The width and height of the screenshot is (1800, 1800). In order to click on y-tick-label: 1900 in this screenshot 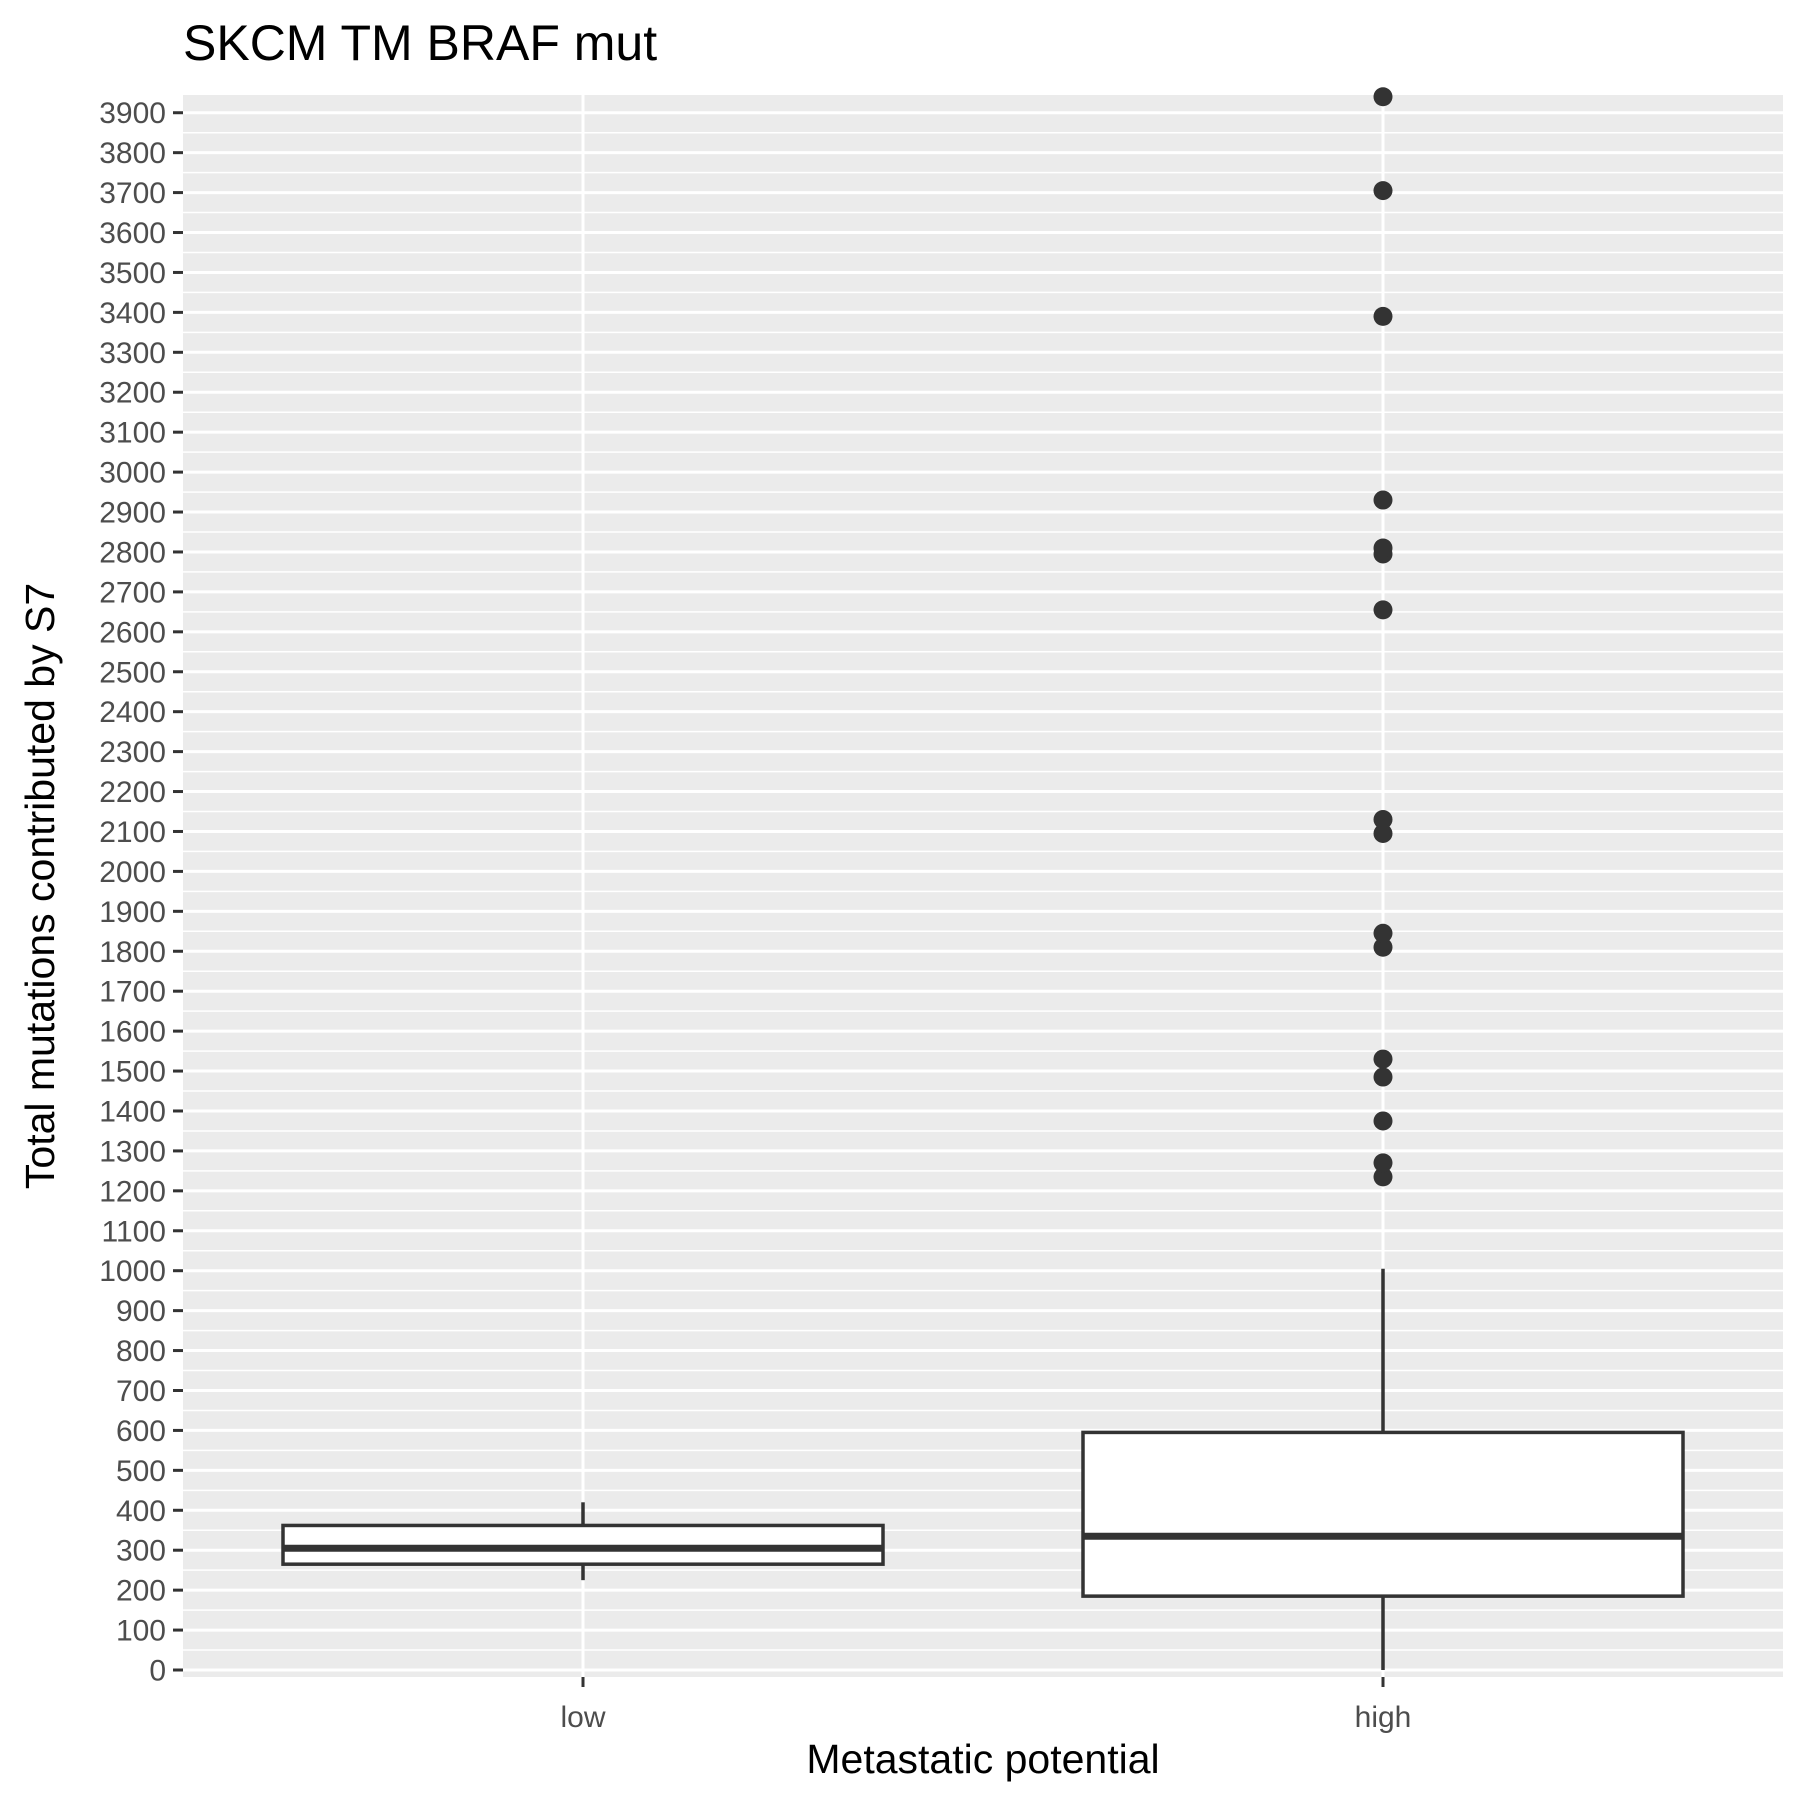, I will do `click(132, 912)`.